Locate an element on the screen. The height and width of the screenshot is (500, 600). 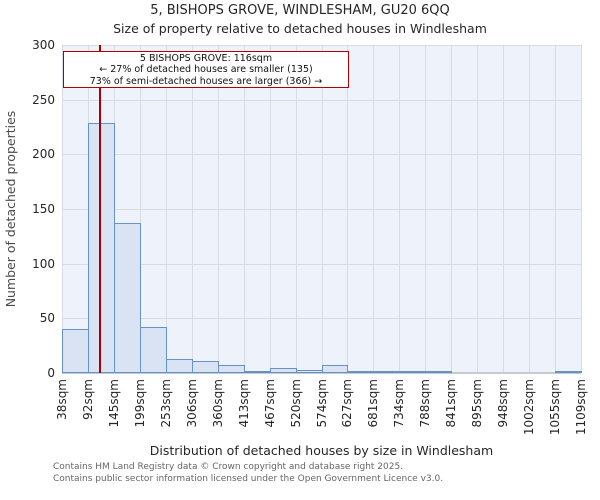
x-tick-label: 38sqm is located at coordinates (62, 399).